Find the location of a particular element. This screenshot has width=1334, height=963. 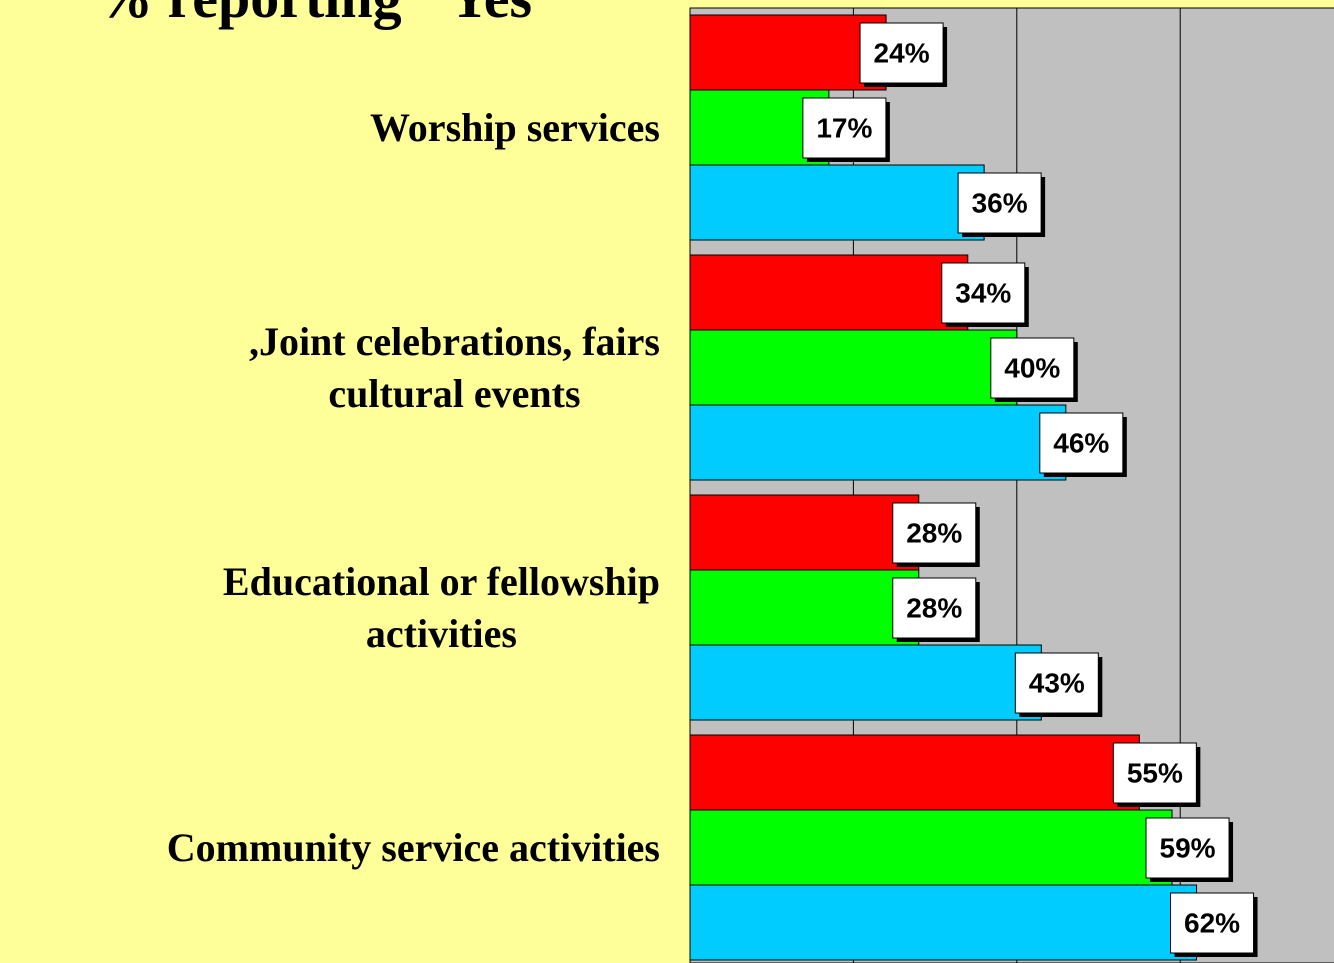

value-label: 55% is located at coordinates (1155, 772).